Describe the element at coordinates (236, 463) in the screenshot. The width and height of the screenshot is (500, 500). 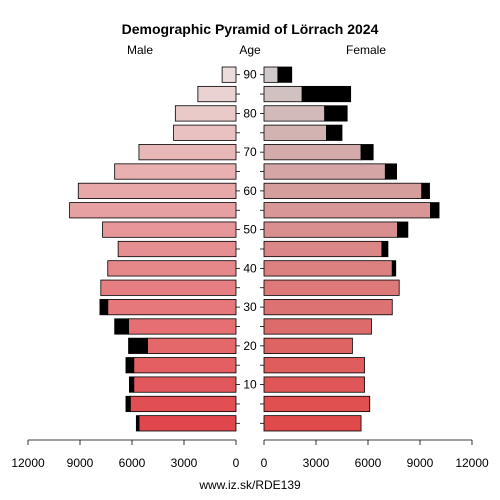
I see `male-x-tick-label: 0` at that location.